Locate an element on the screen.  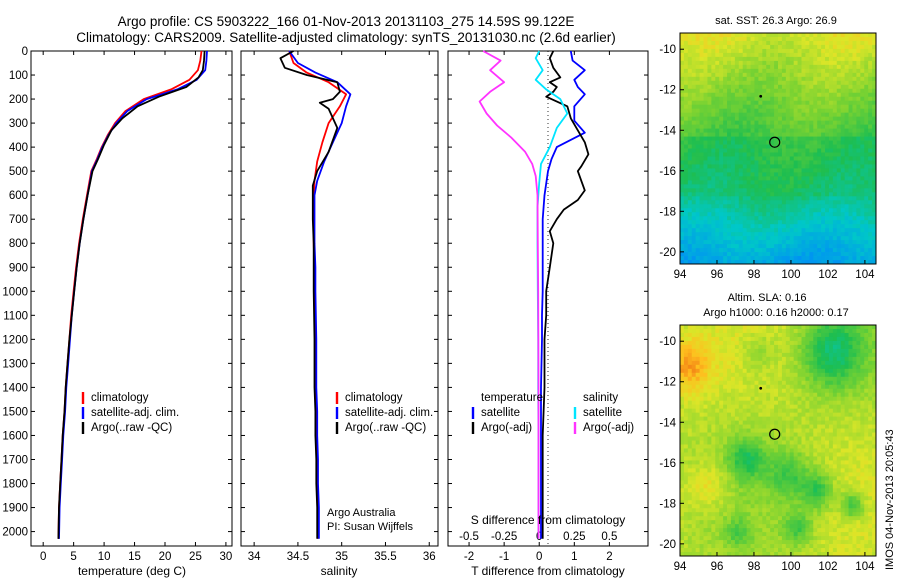
x-tick-label: 2 is located at coordinates (609, 557).